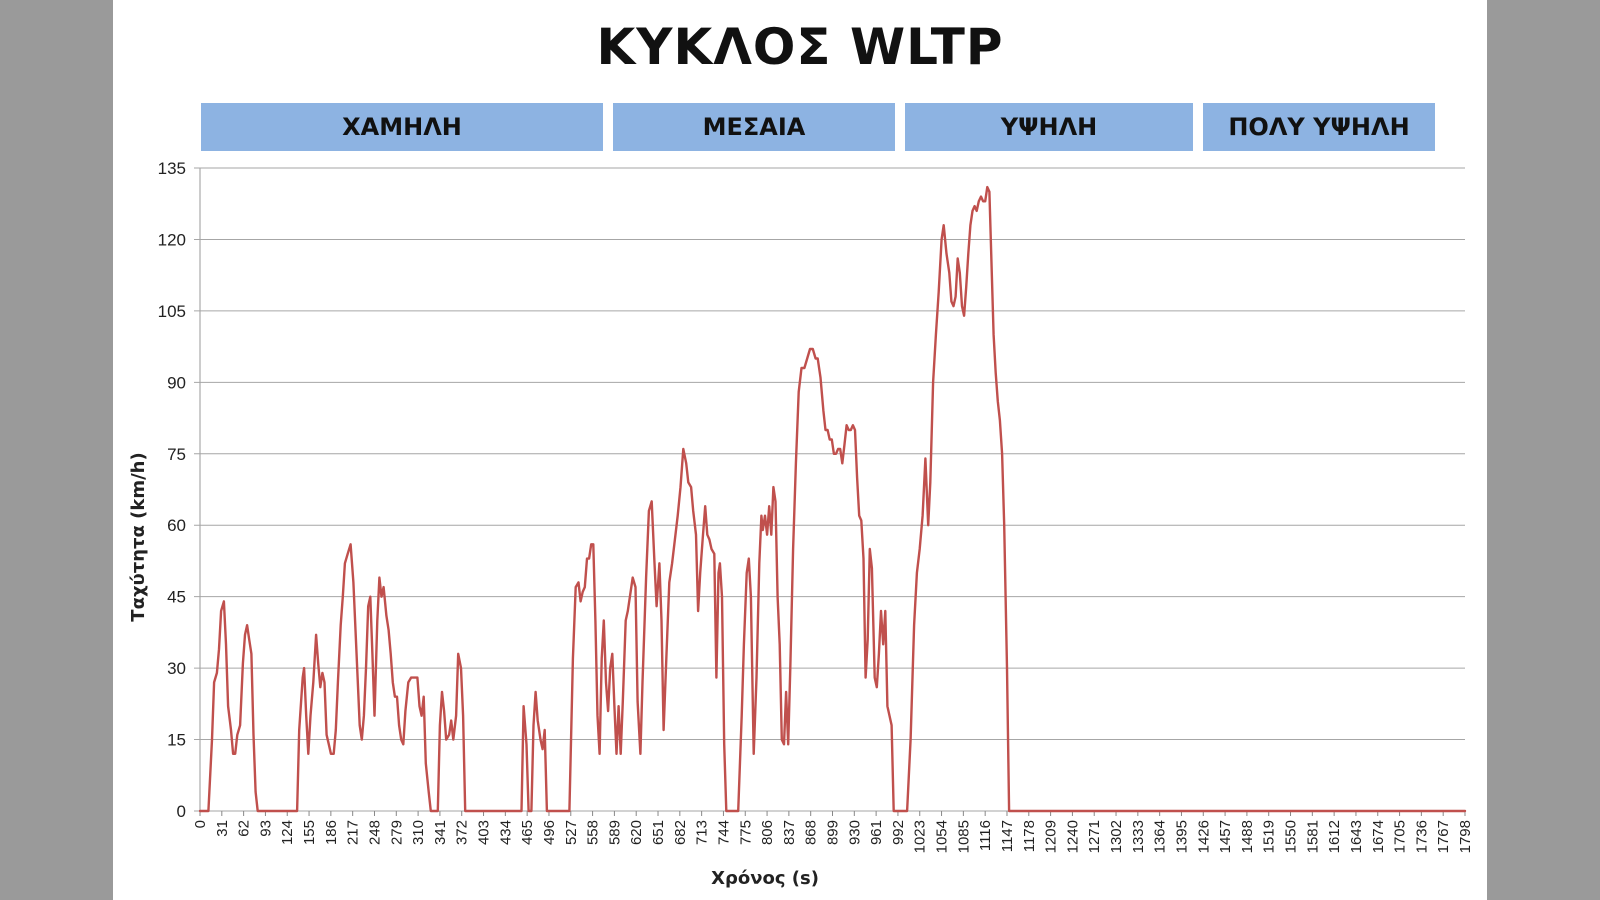  Describe the element at coordinates (636, 832) in the screenshot. I see `x-tick-label: 620` at that location.